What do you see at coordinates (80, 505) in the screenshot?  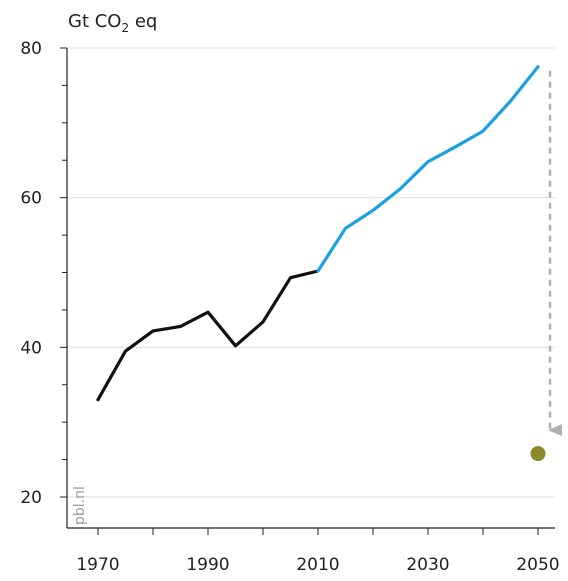 I see `watermark-text: pbl.nl` at bounding box center [80, 505].